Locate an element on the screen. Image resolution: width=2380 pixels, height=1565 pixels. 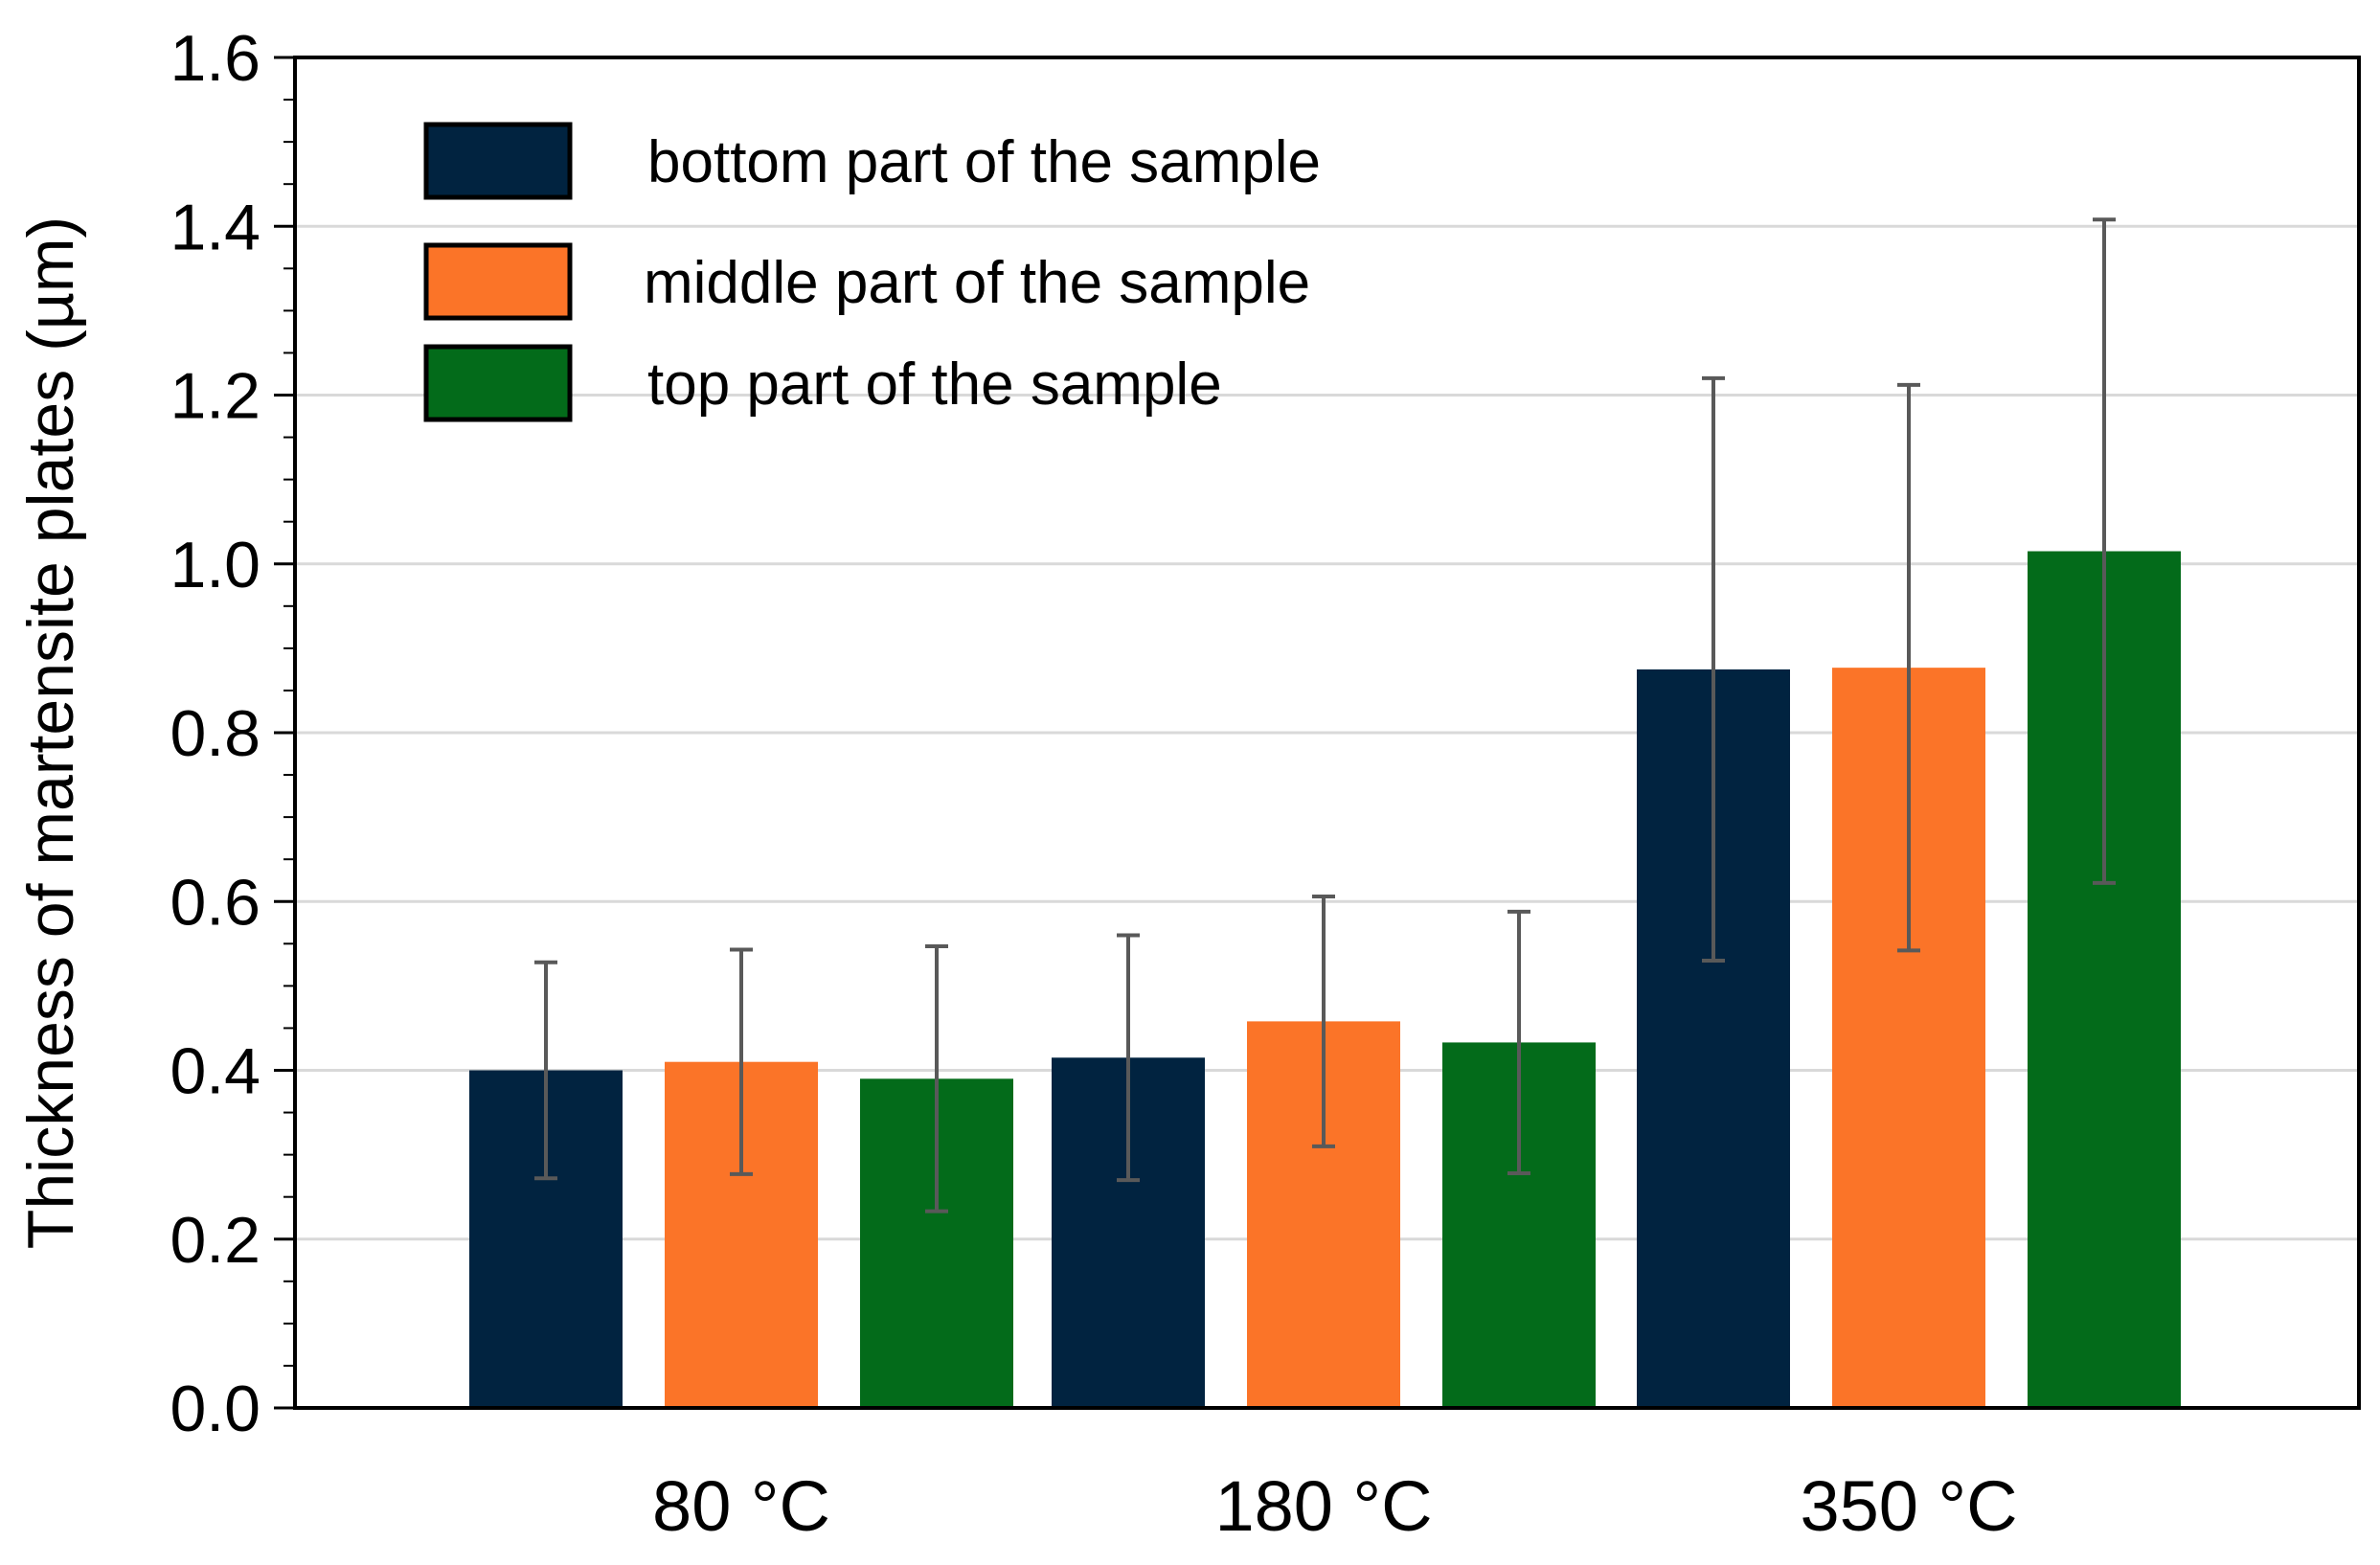
x-category-label: 350 °C is located at coordinates (1908, 1506).